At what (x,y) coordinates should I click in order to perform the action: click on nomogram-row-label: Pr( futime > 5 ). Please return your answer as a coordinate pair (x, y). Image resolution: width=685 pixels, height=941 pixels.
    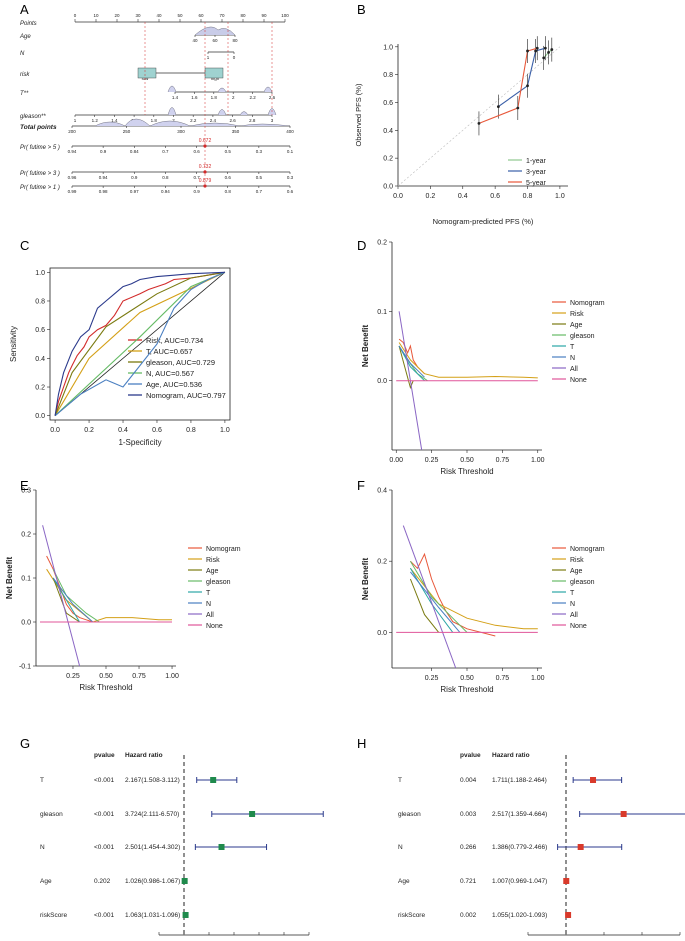
    Looking at the image, I should click on (40, 148).